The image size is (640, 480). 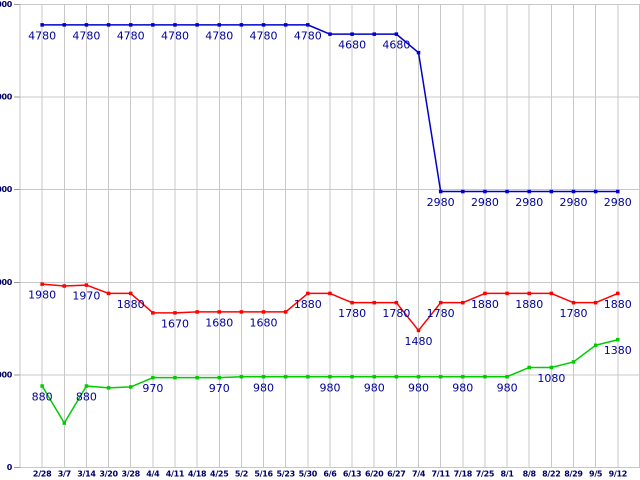 What do you see at coordinates (6, 97) in the screenshot?
I see `y-axis-tick-label: 4000` at bounding box center [6, 97].